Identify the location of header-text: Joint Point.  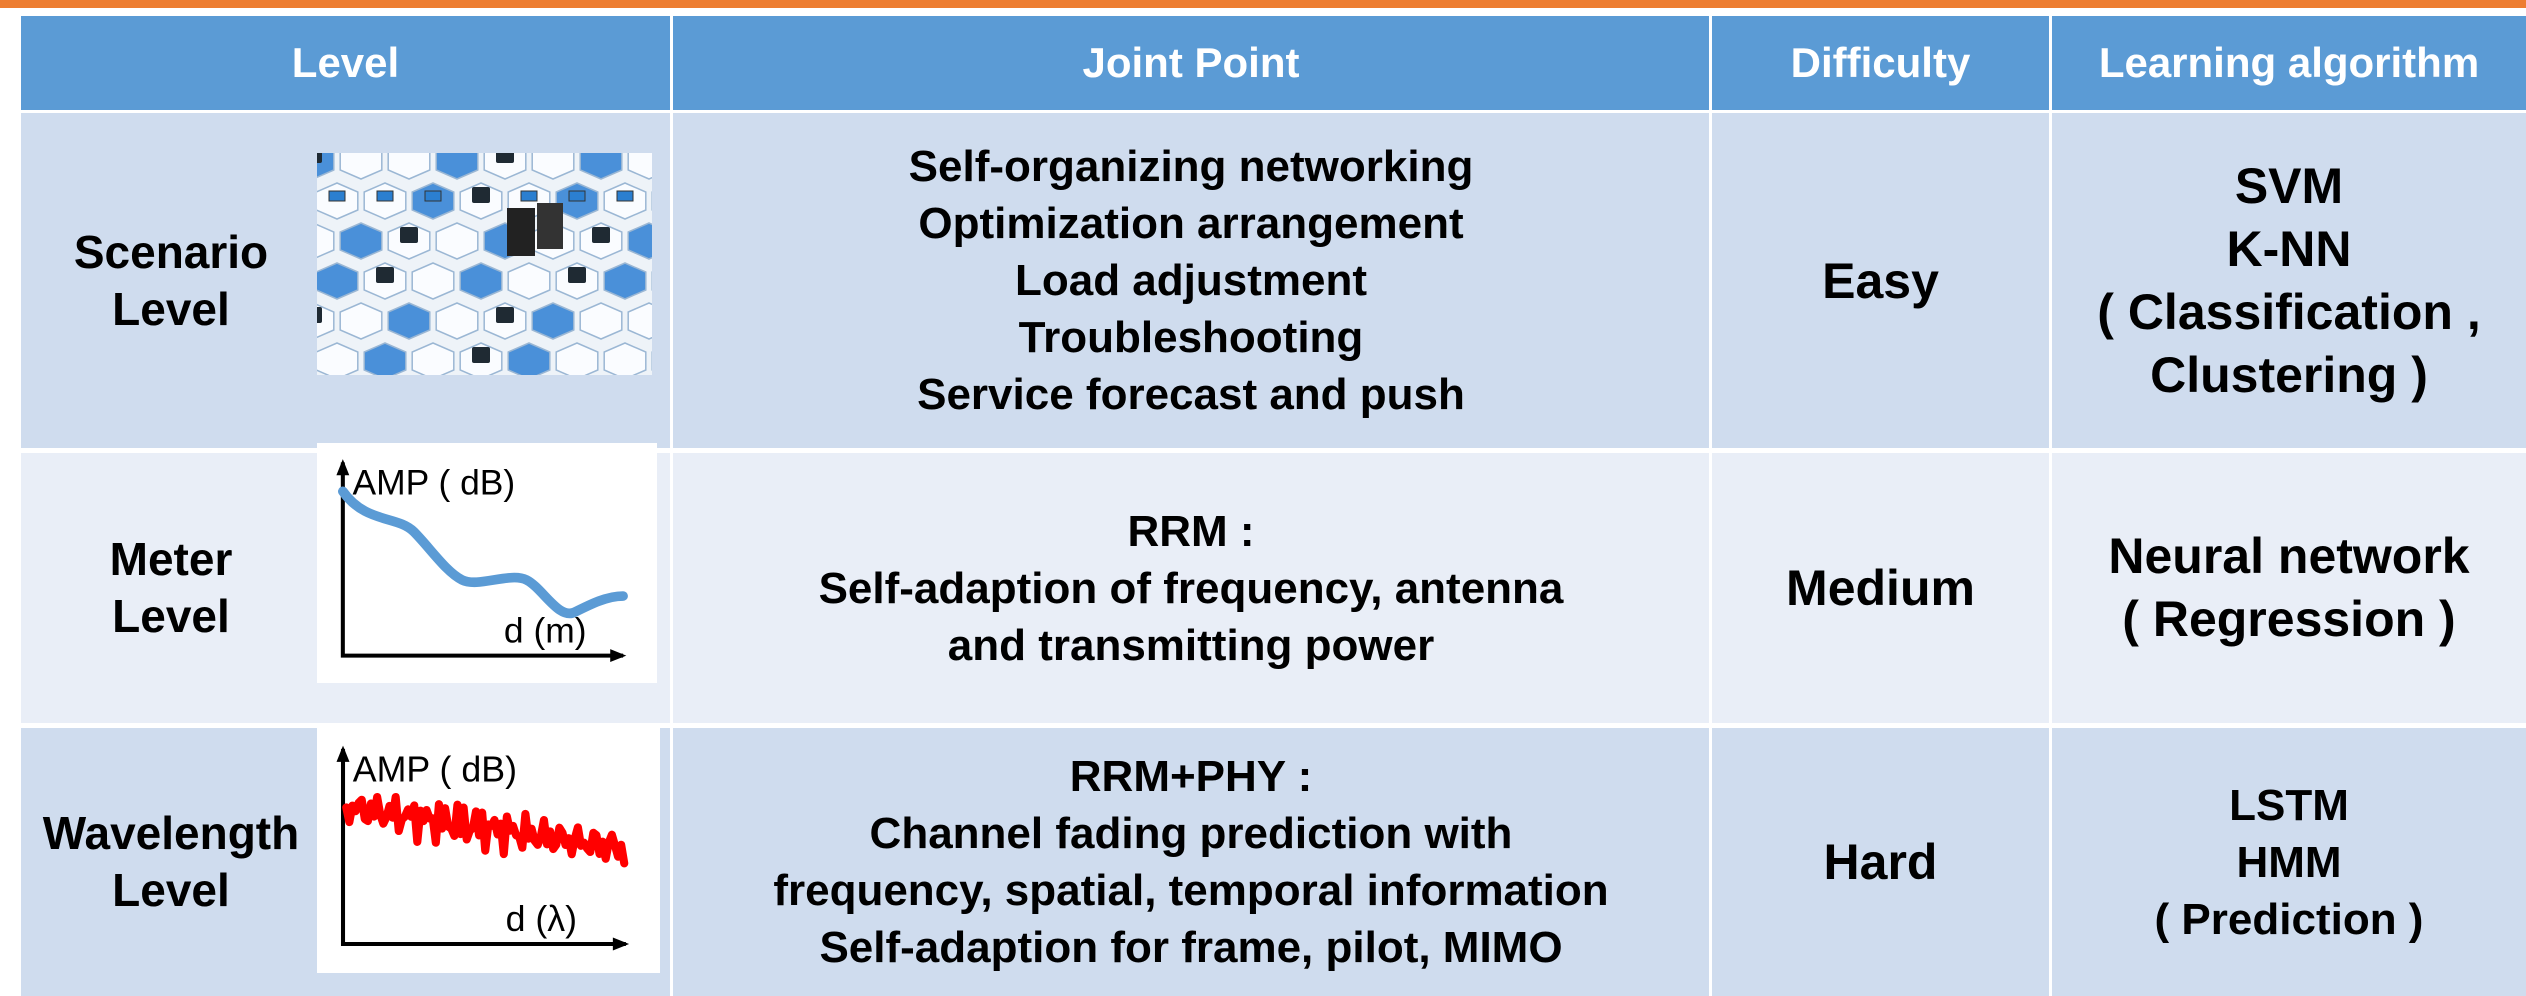
(1191, 62).